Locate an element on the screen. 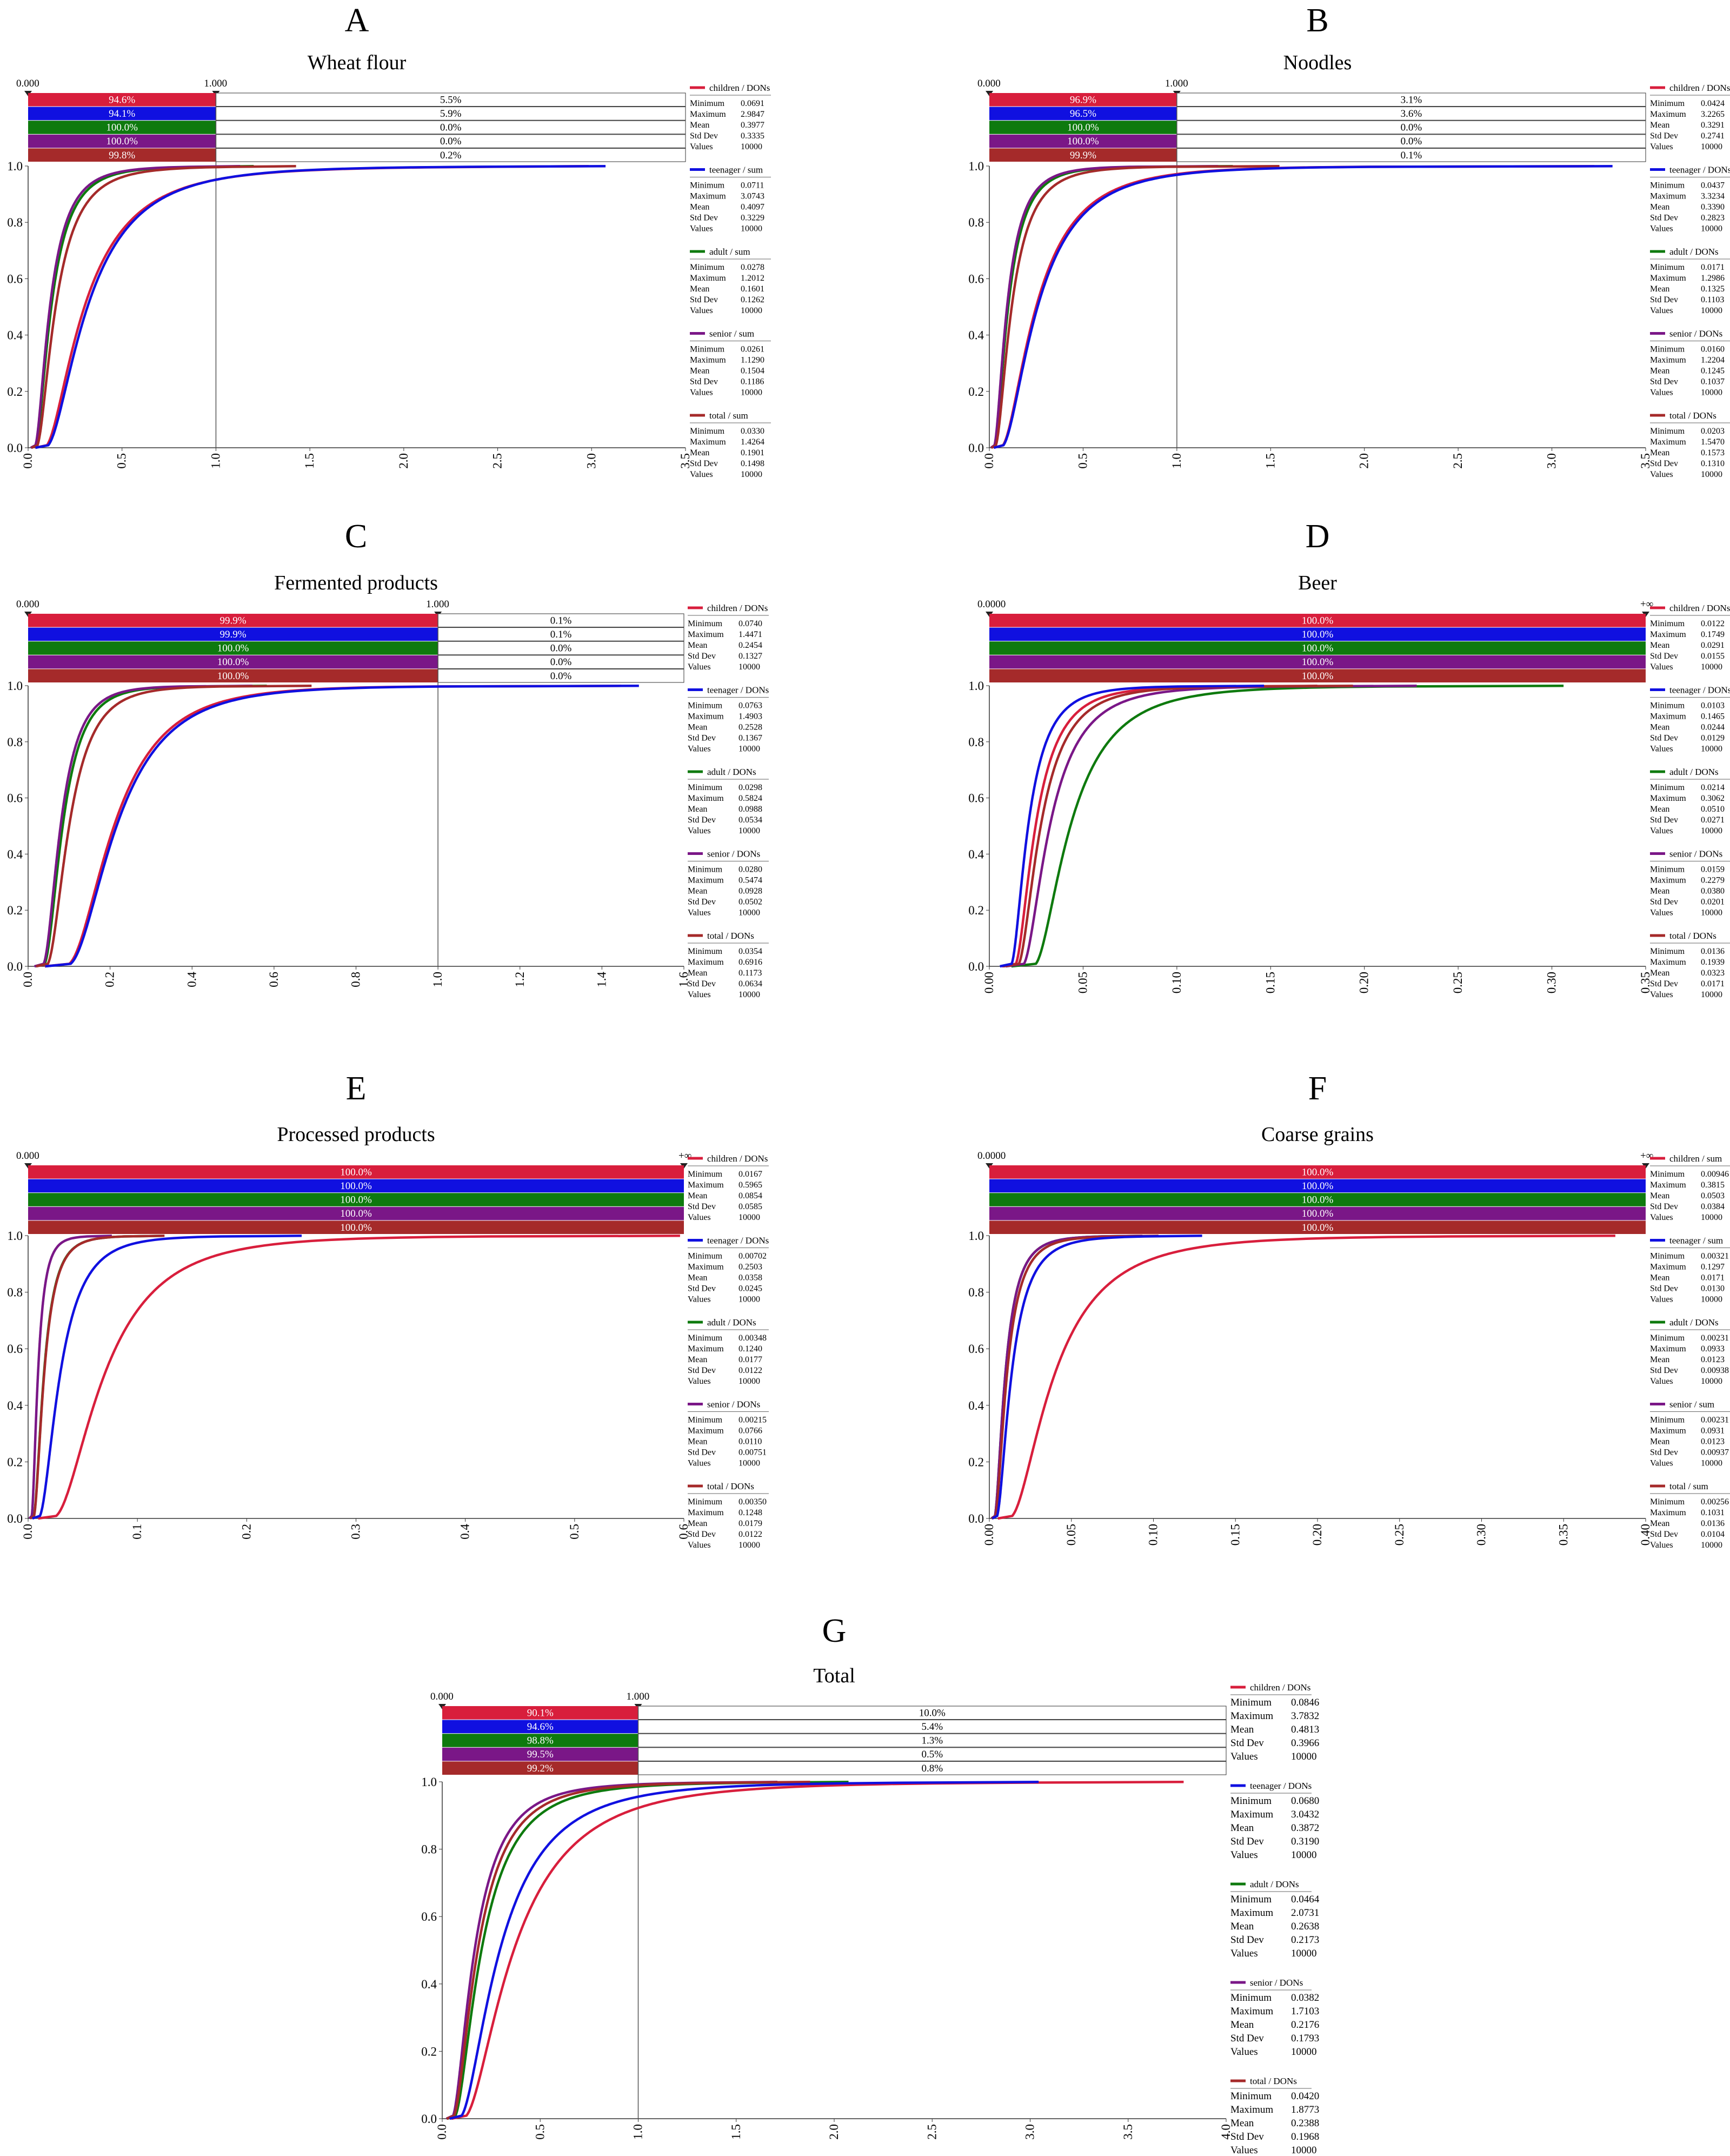  x-tick-label: 0.30 is located at coordinates (1481, 1534).